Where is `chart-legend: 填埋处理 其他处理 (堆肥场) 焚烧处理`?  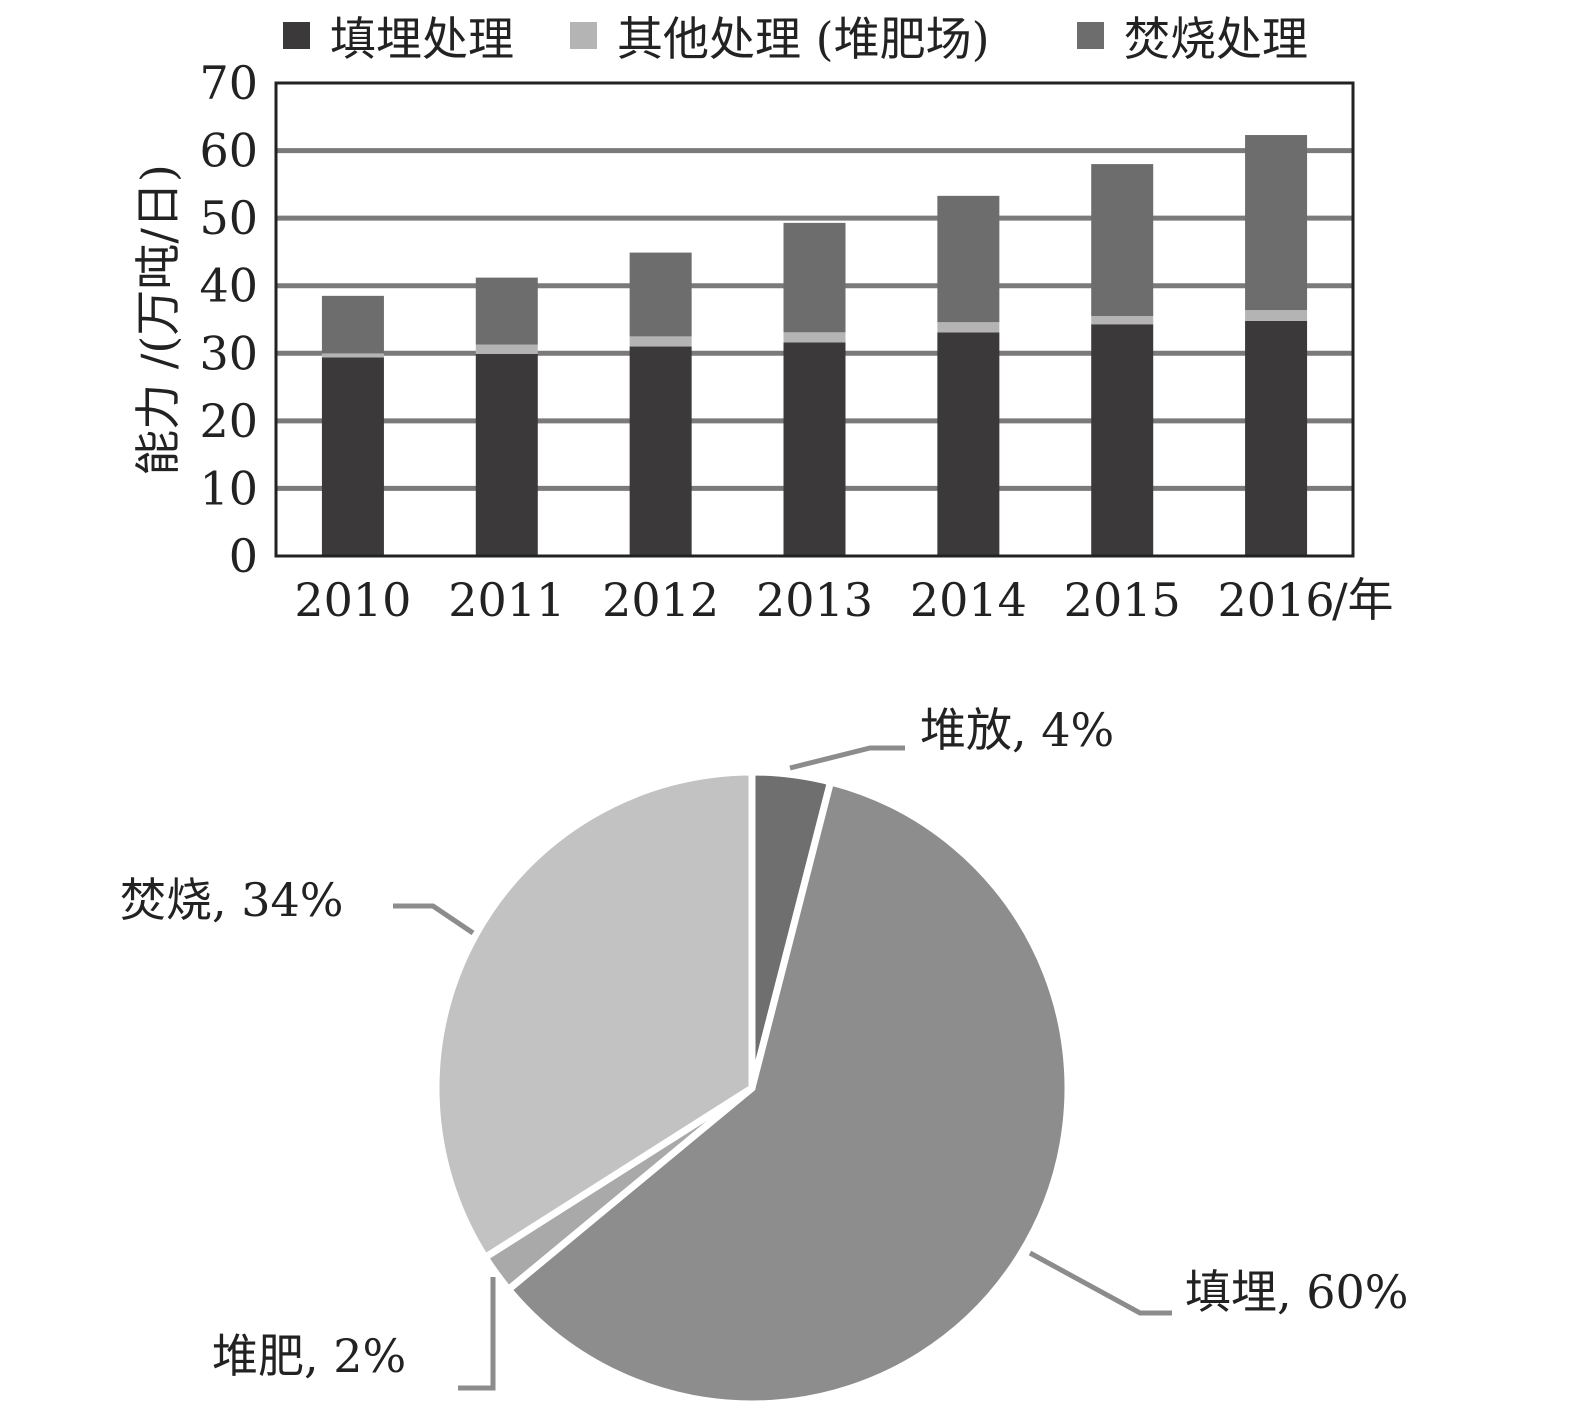 chart-legend: 填埋处理 其他处理 (堆肥场) 焚烧处理 is located at coordinates (795, 39).